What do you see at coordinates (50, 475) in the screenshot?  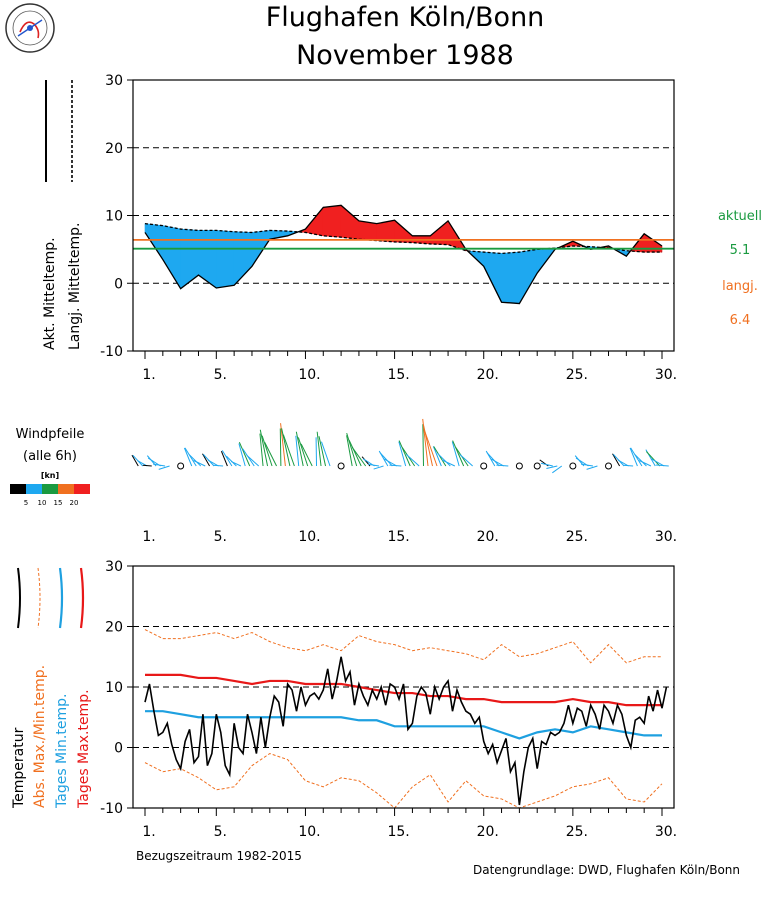 I see `wind-unit: [kn]` at bounding box center [50, 475].